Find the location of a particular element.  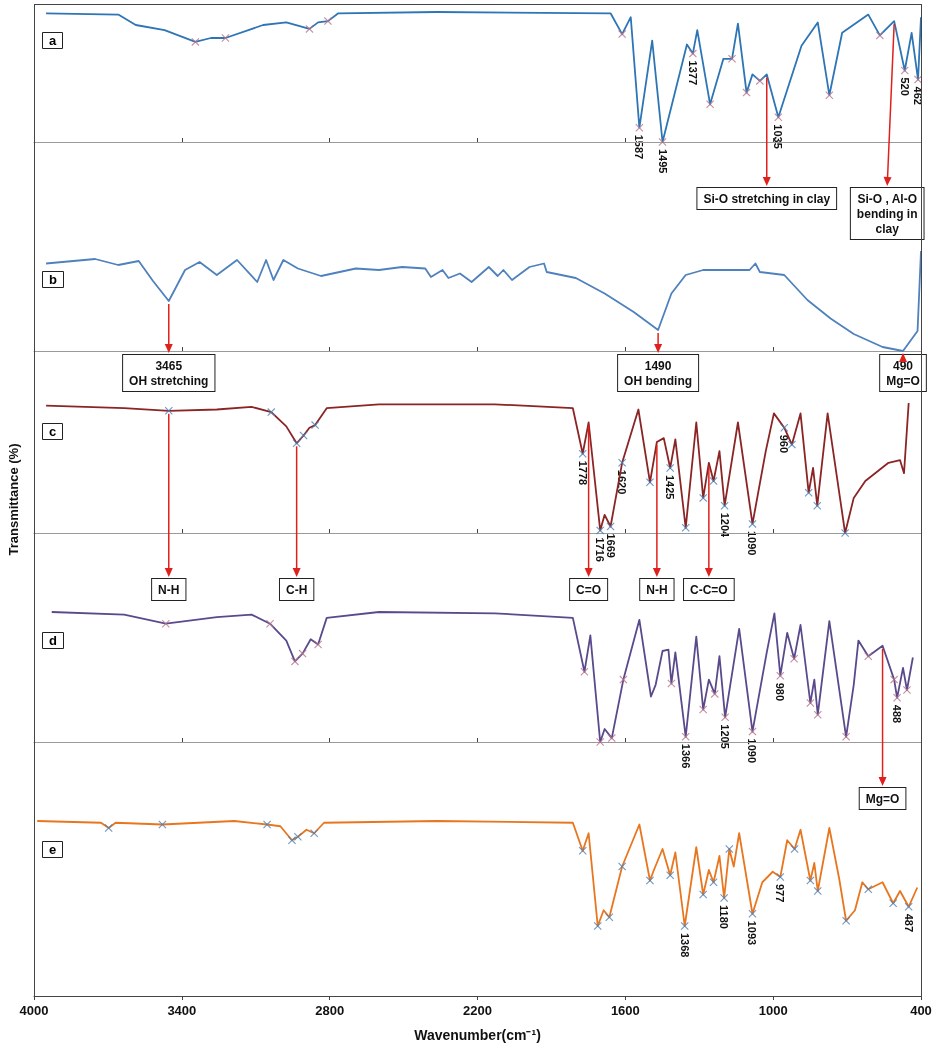

text: d is located at coordinates (53, 640).